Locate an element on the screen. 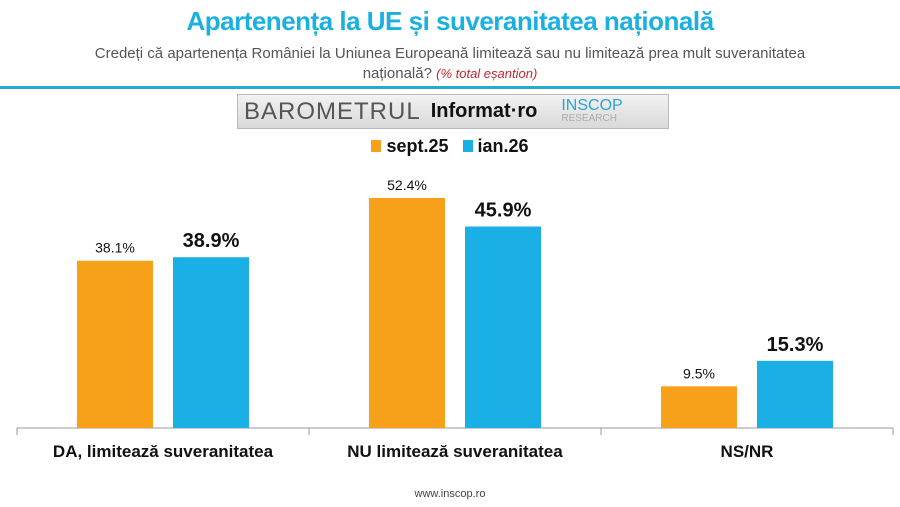 The image size is (900, 507). data-label: 9.5% is located at coordinates (699, 373).